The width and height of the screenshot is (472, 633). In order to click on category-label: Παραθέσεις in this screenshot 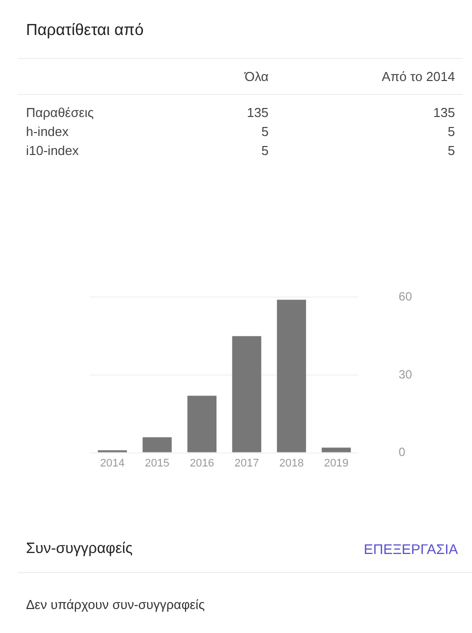, I will do `click(60, 112)`.